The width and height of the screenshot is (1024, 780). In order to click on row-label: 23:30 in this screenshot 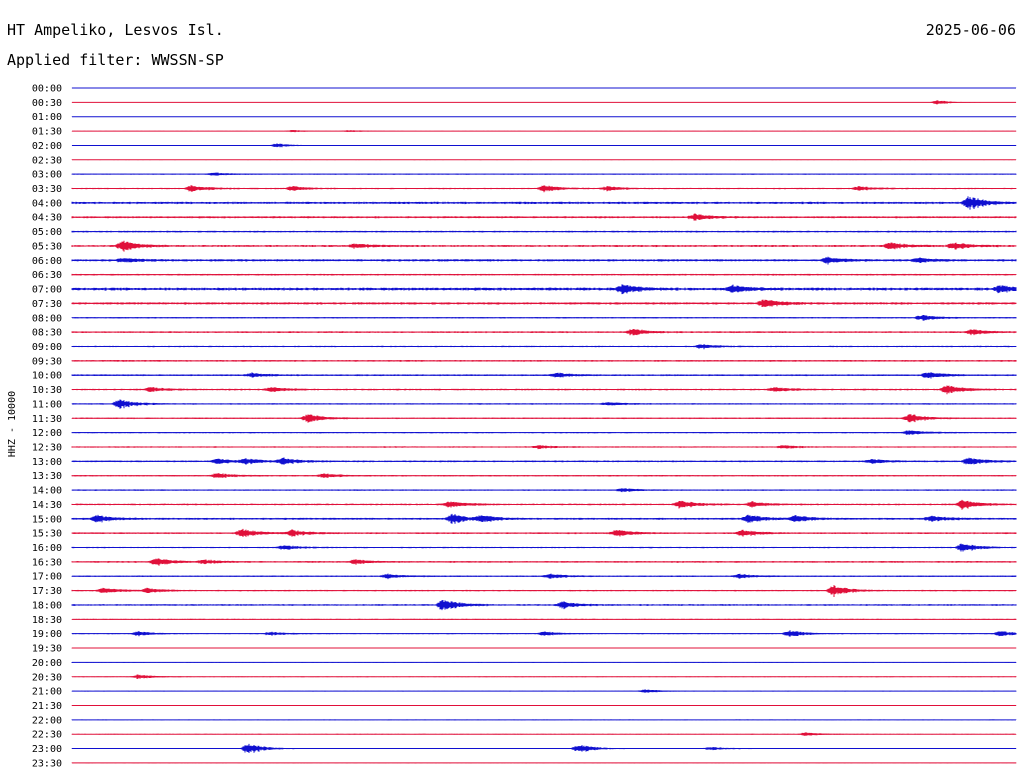, I will do `click(47, 763)`.